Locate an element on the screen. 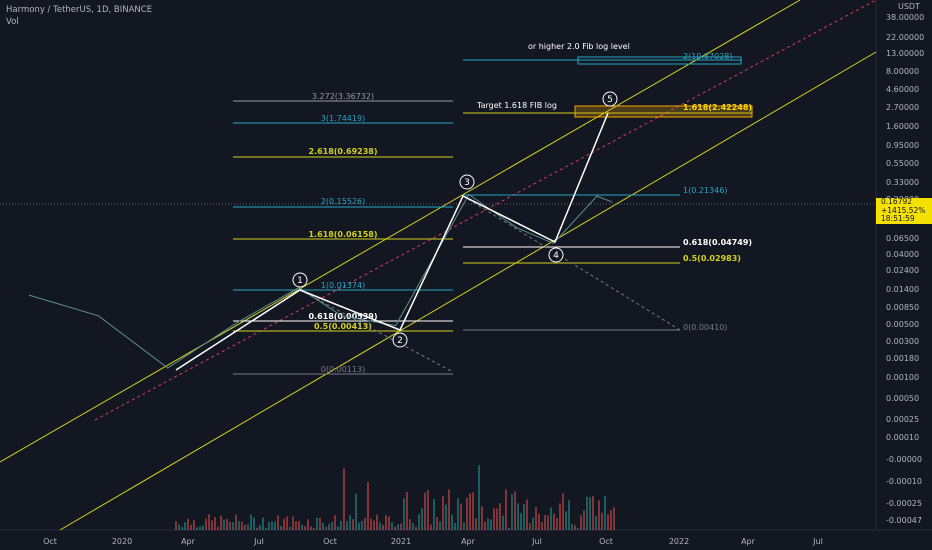 The width and height of the screenshot is (932, 550). price-tick-label: 8.00000 is located at coordinates (902, 71).